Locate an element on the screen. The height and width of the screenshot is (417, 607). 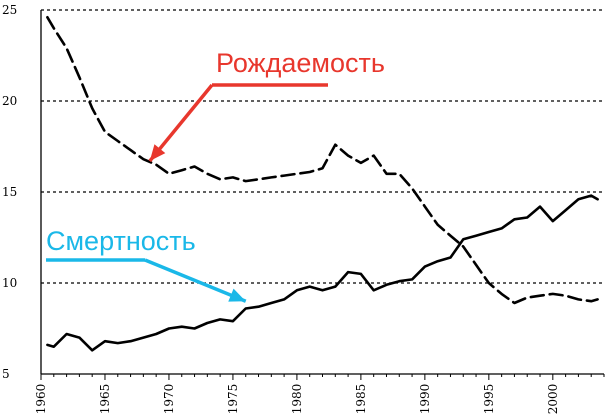
y-tick-label: 25 is located at coordinates (9, 10).